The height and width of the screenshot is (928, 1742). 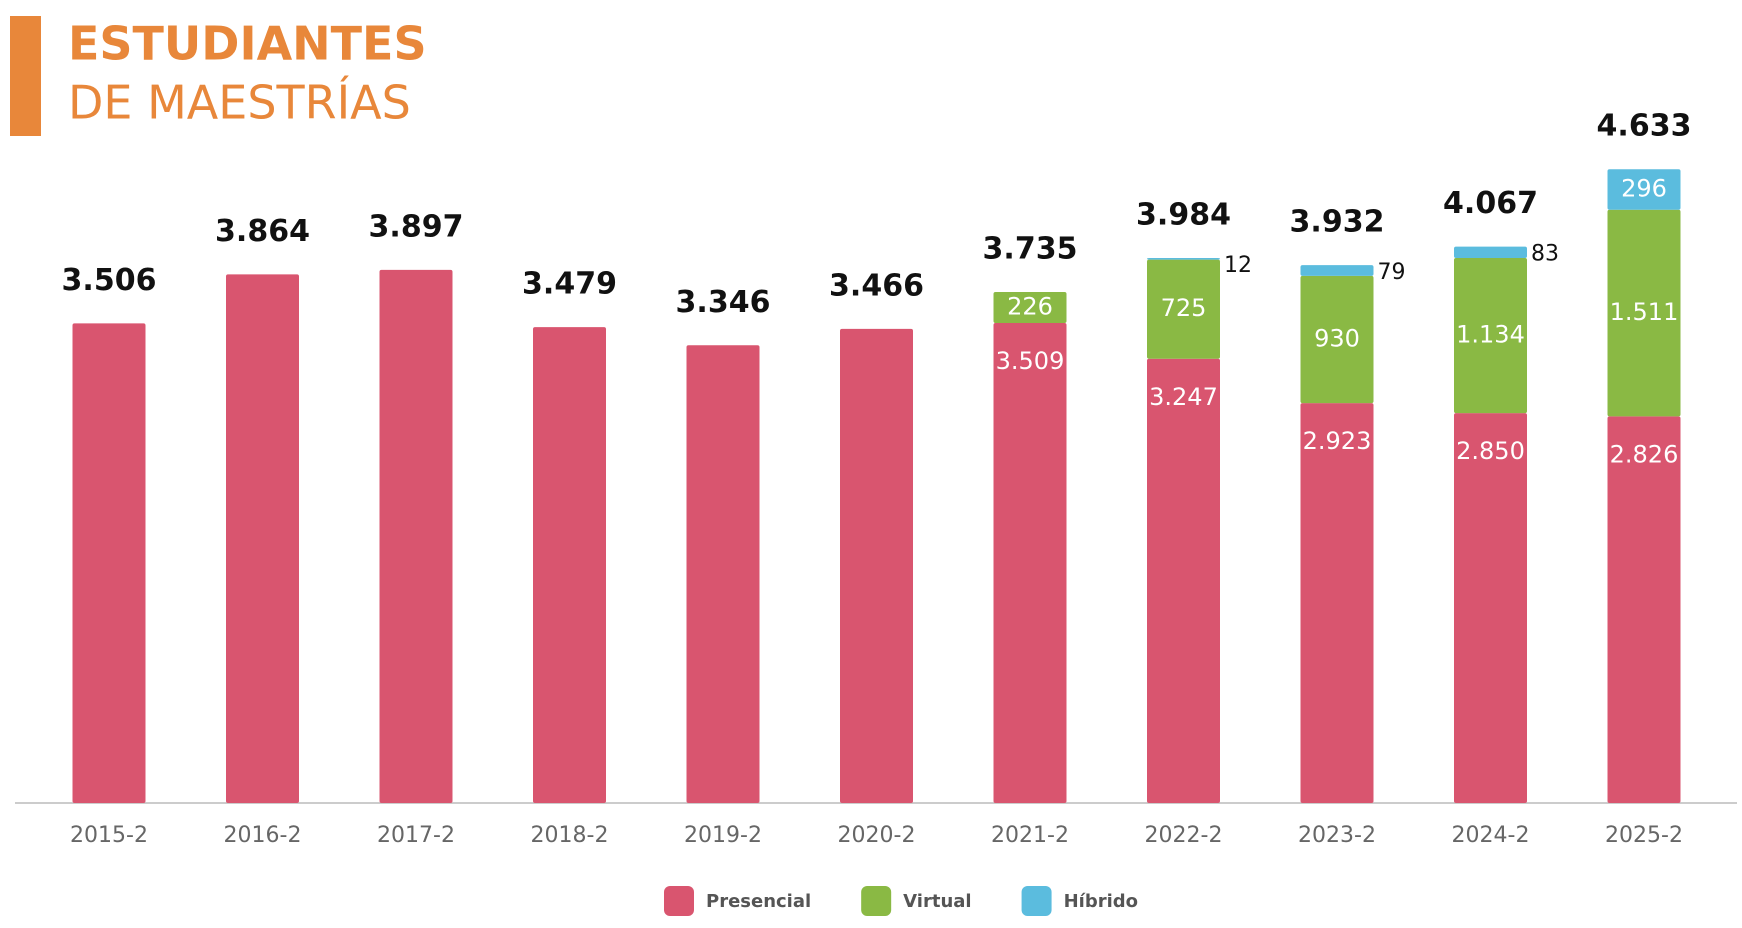 What do you see at coordinates (1337, 835) in the screenshot?
I see `x-tick-label: 2023-2` at bounding box center [1337, 835].